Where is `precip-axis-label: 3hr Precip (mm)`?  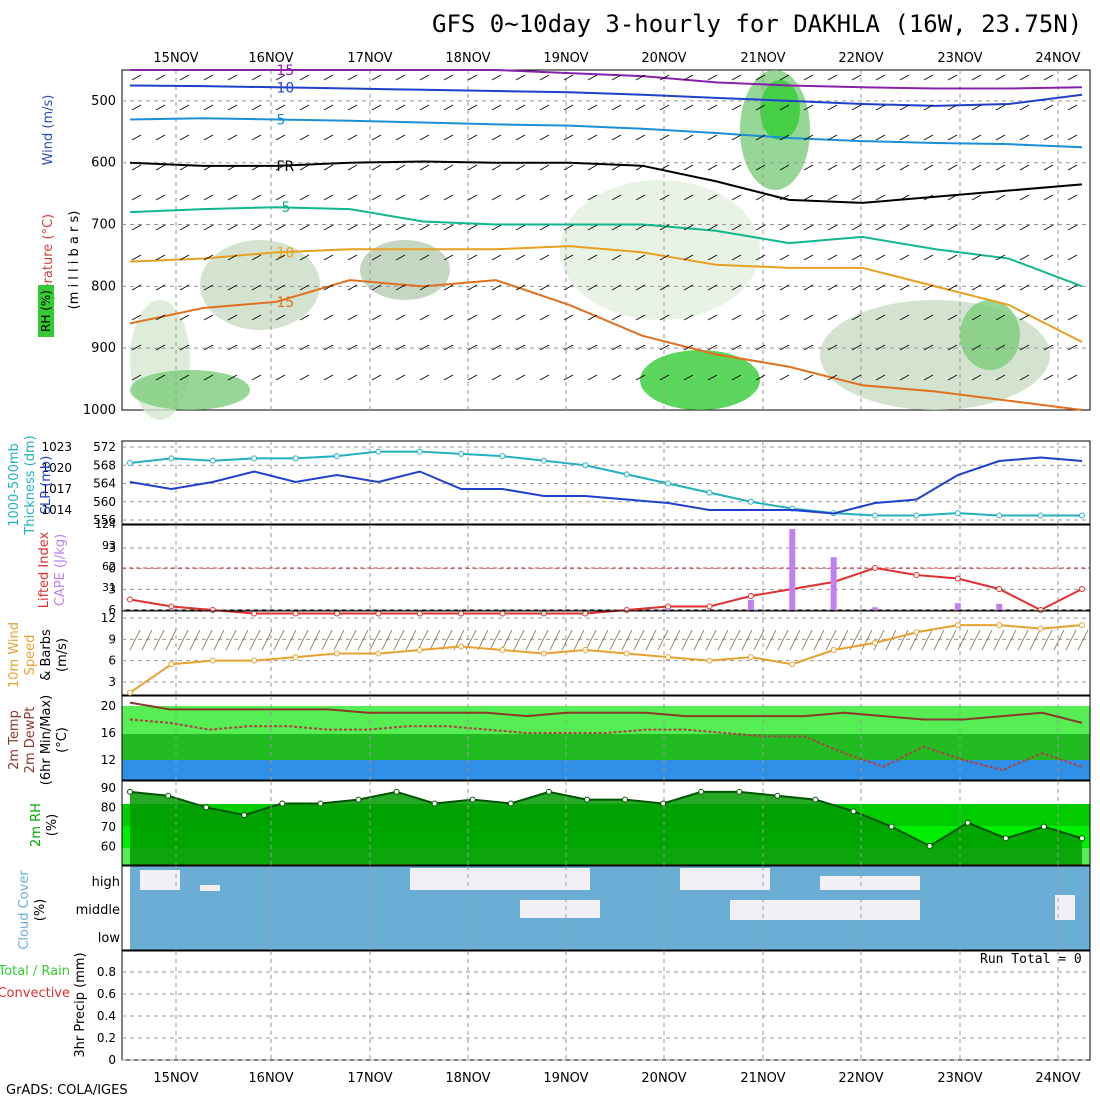 precip-axis-label: 3hr Precip (mm) is located at coordinates (80, 1004).